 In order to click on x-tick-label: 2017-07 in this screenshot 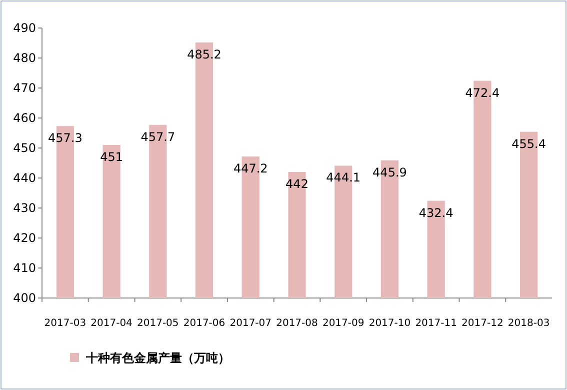, I will do `click(251, 323)`.